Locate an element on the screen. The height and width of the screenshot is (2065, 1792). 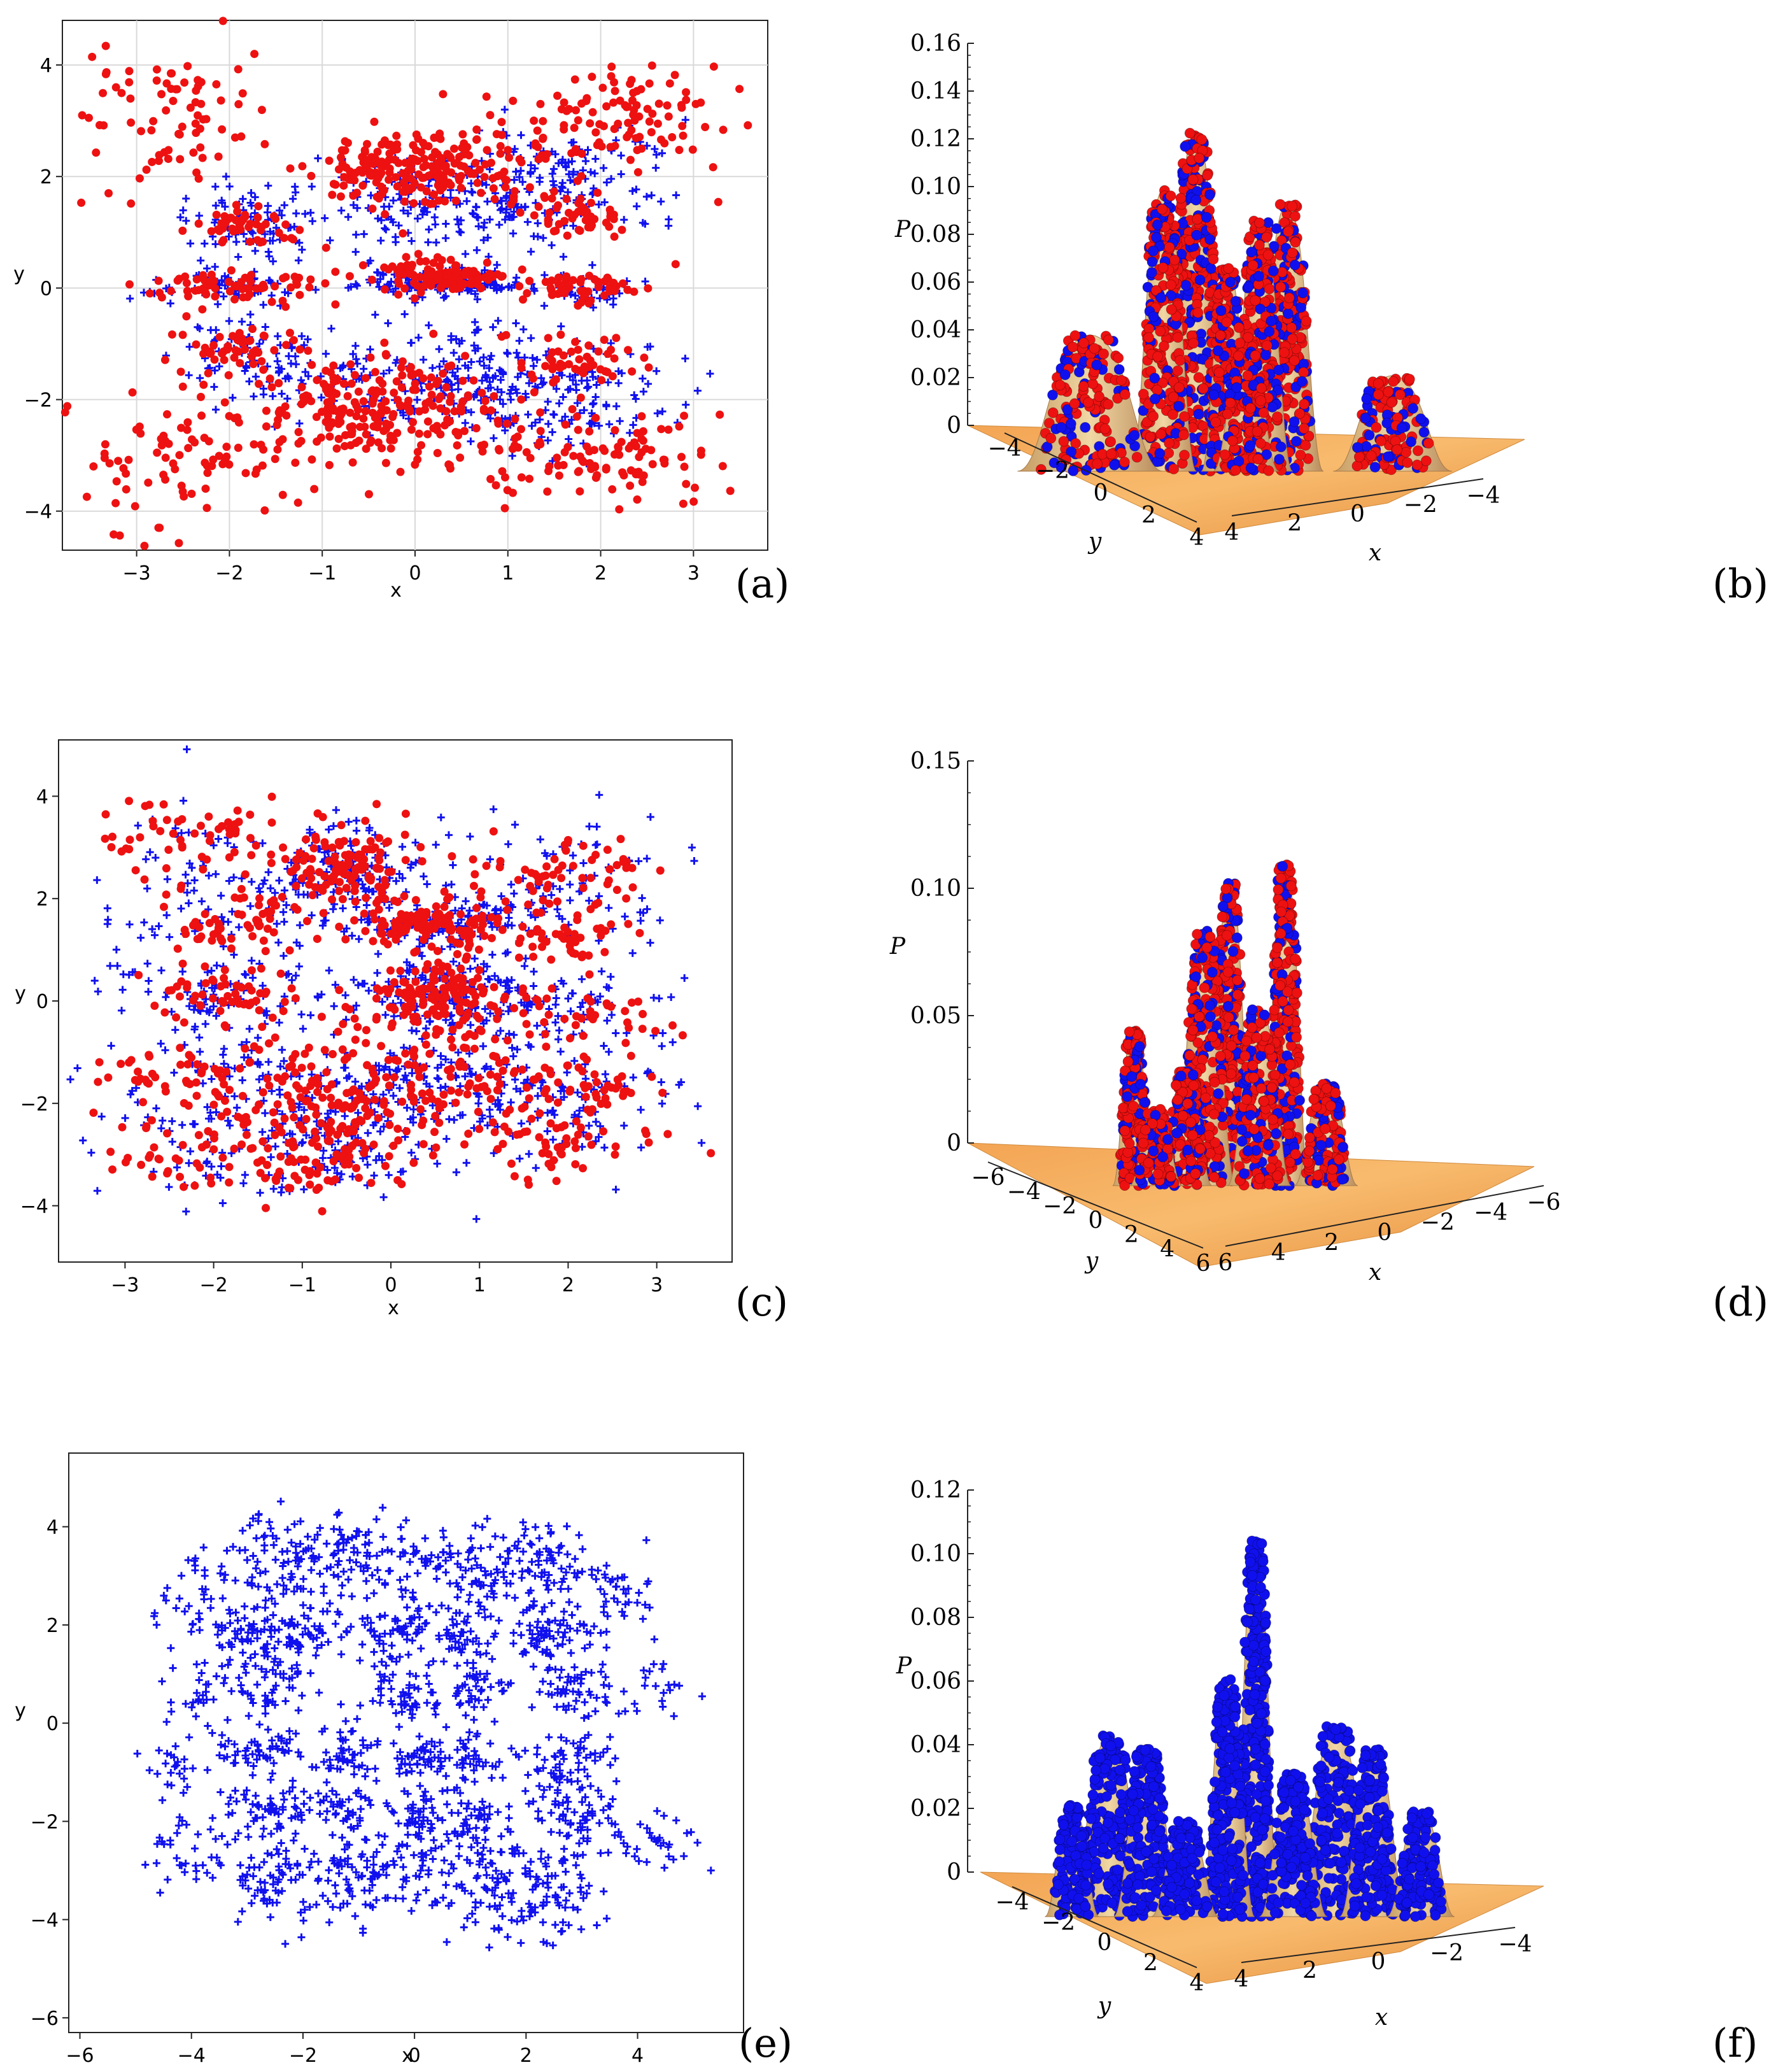
panel-b-label: (b) is located at coordinates (1740, 583).